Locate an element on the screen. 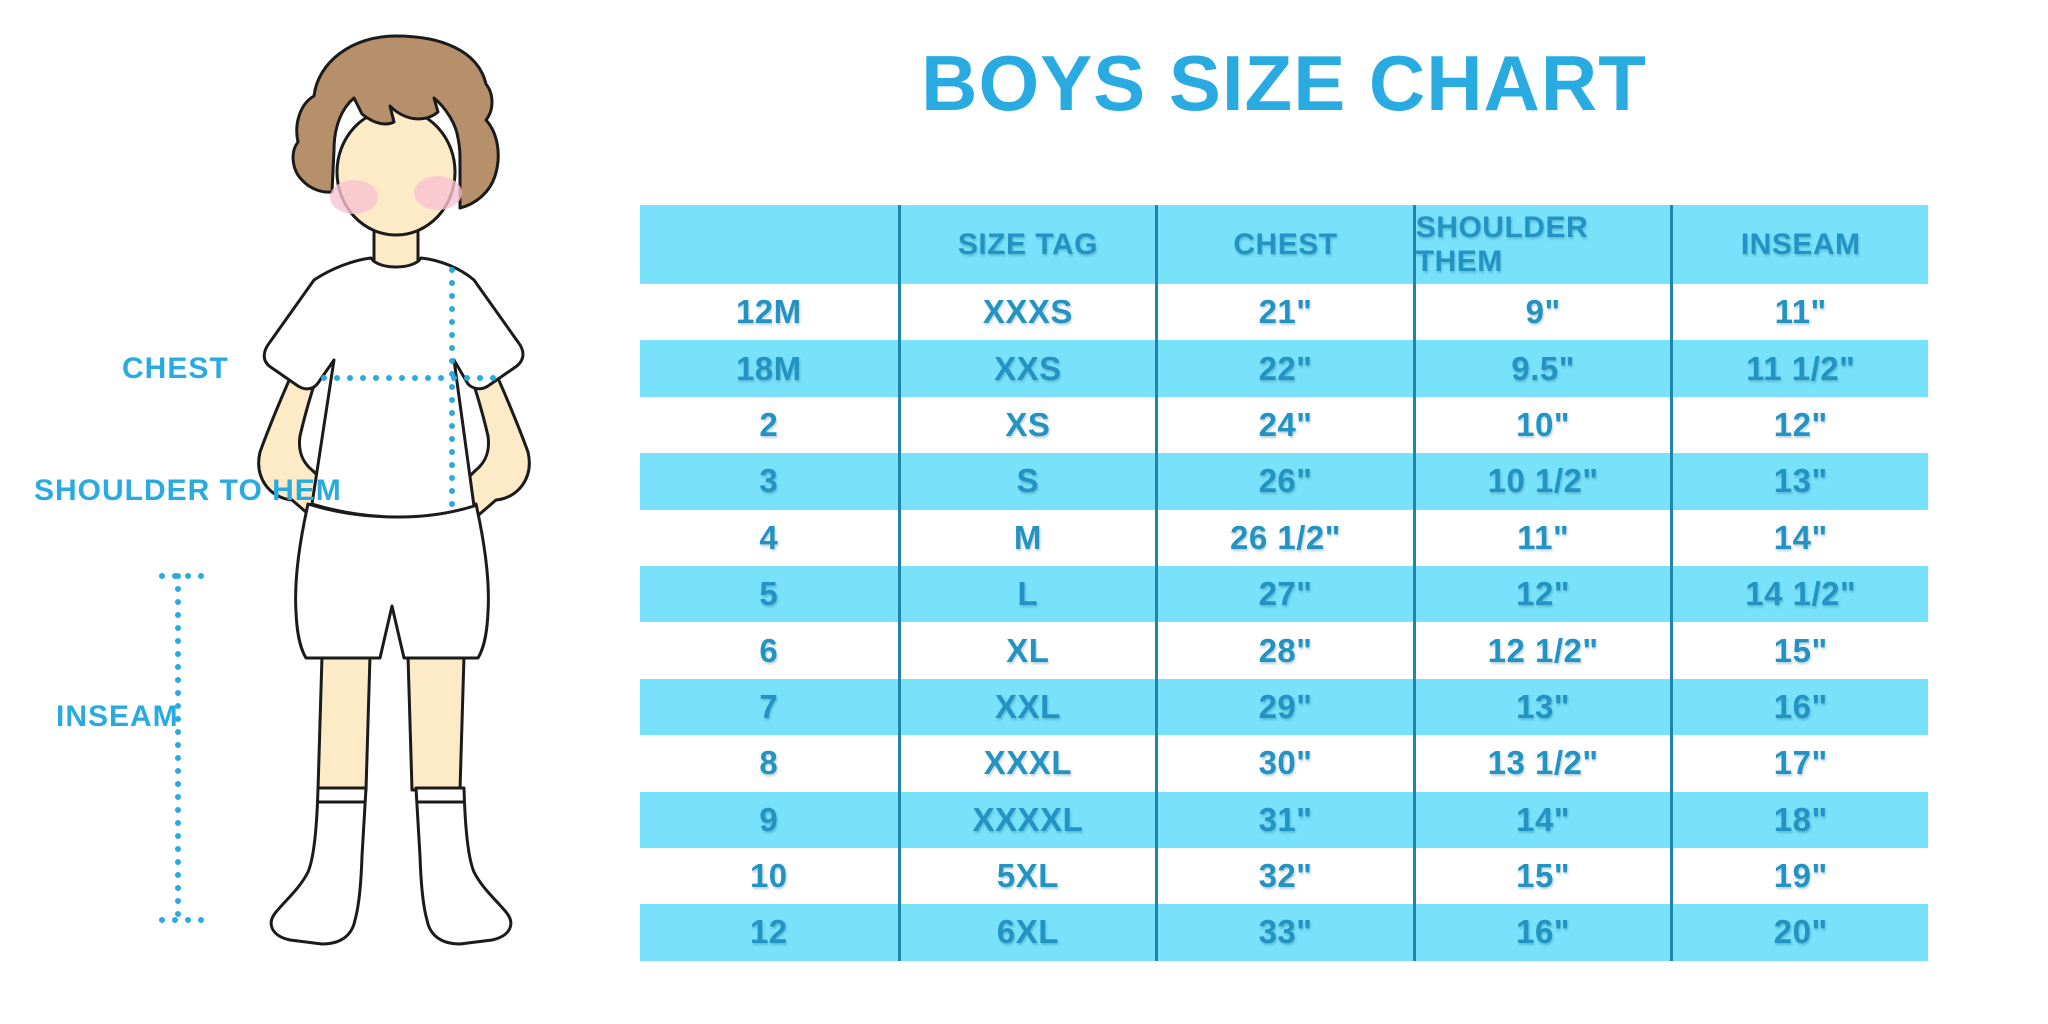 The height and width of the screenshot is (1024, 2048). table-cell: 9 is located at coordinates (769, 819).